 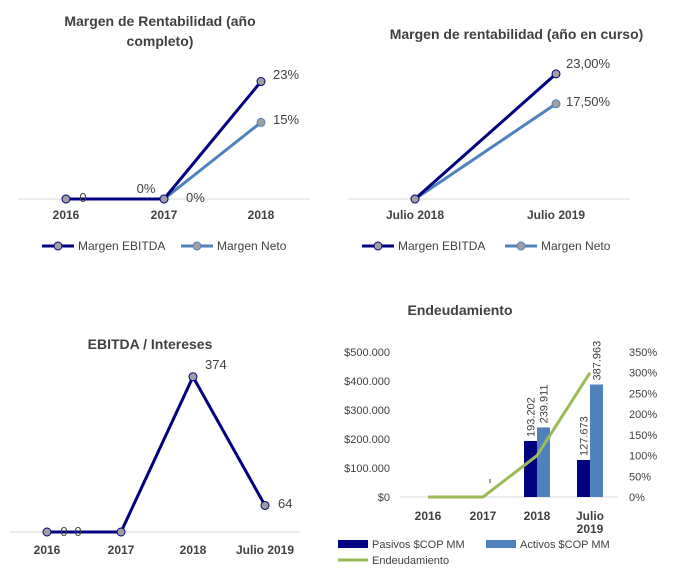 What do you see at coordinates (286, 119) in the screenshot?
I see `data-label: 15%` at bounding box center [286, 119].